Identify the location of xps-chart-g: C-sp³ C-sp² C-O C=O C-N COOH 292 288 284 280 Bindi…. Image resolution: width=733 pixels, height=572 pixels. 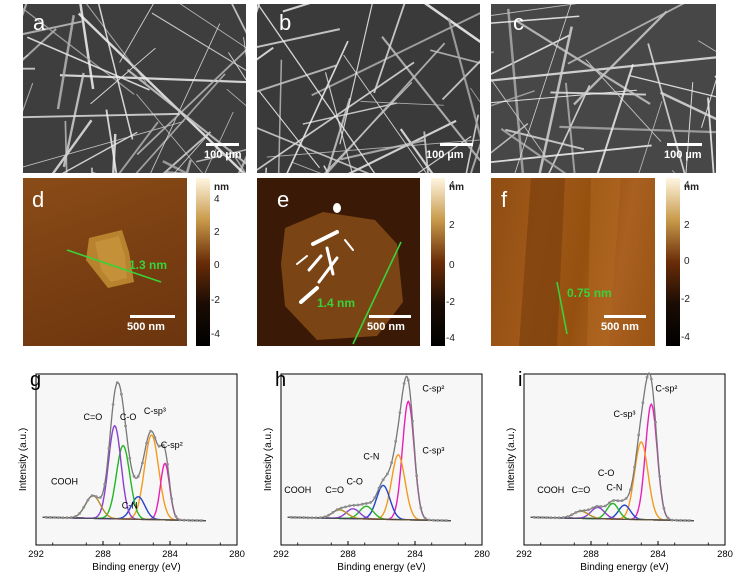
(131, 472).